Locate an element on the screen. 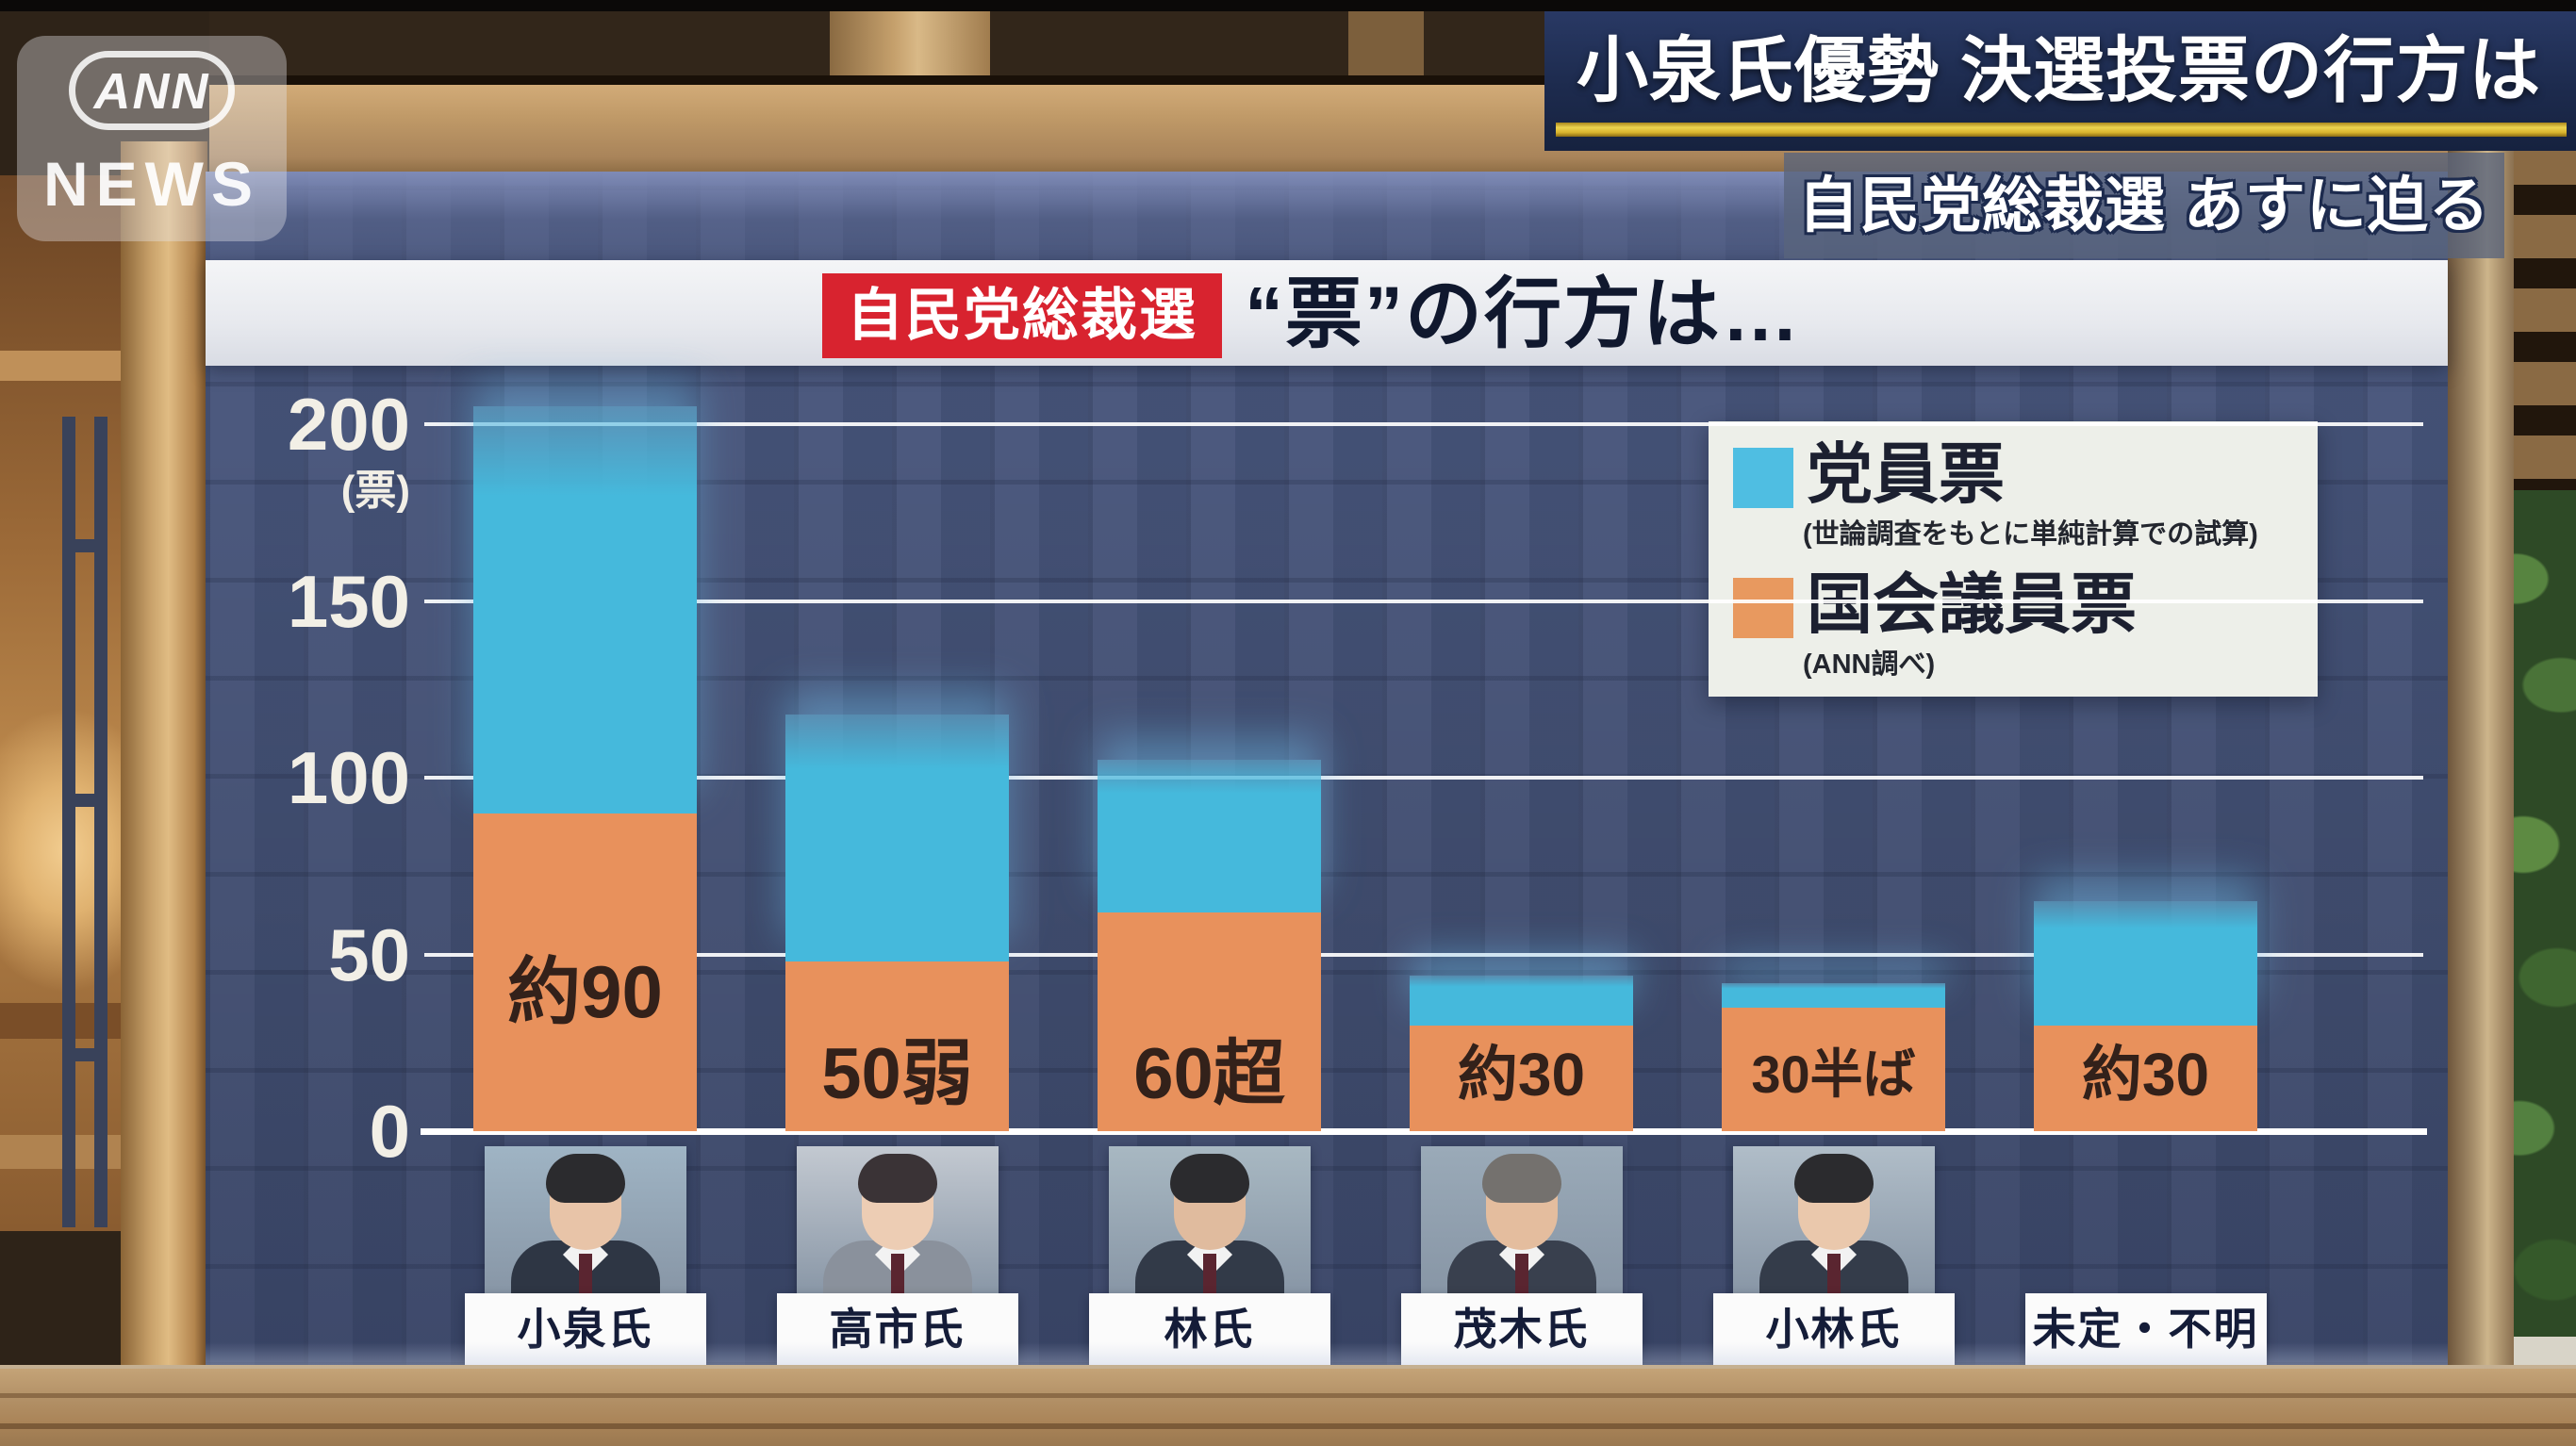  subheadline-banner: 自民党総裁選 あすに迫る is located at coordinates (2144, 205).